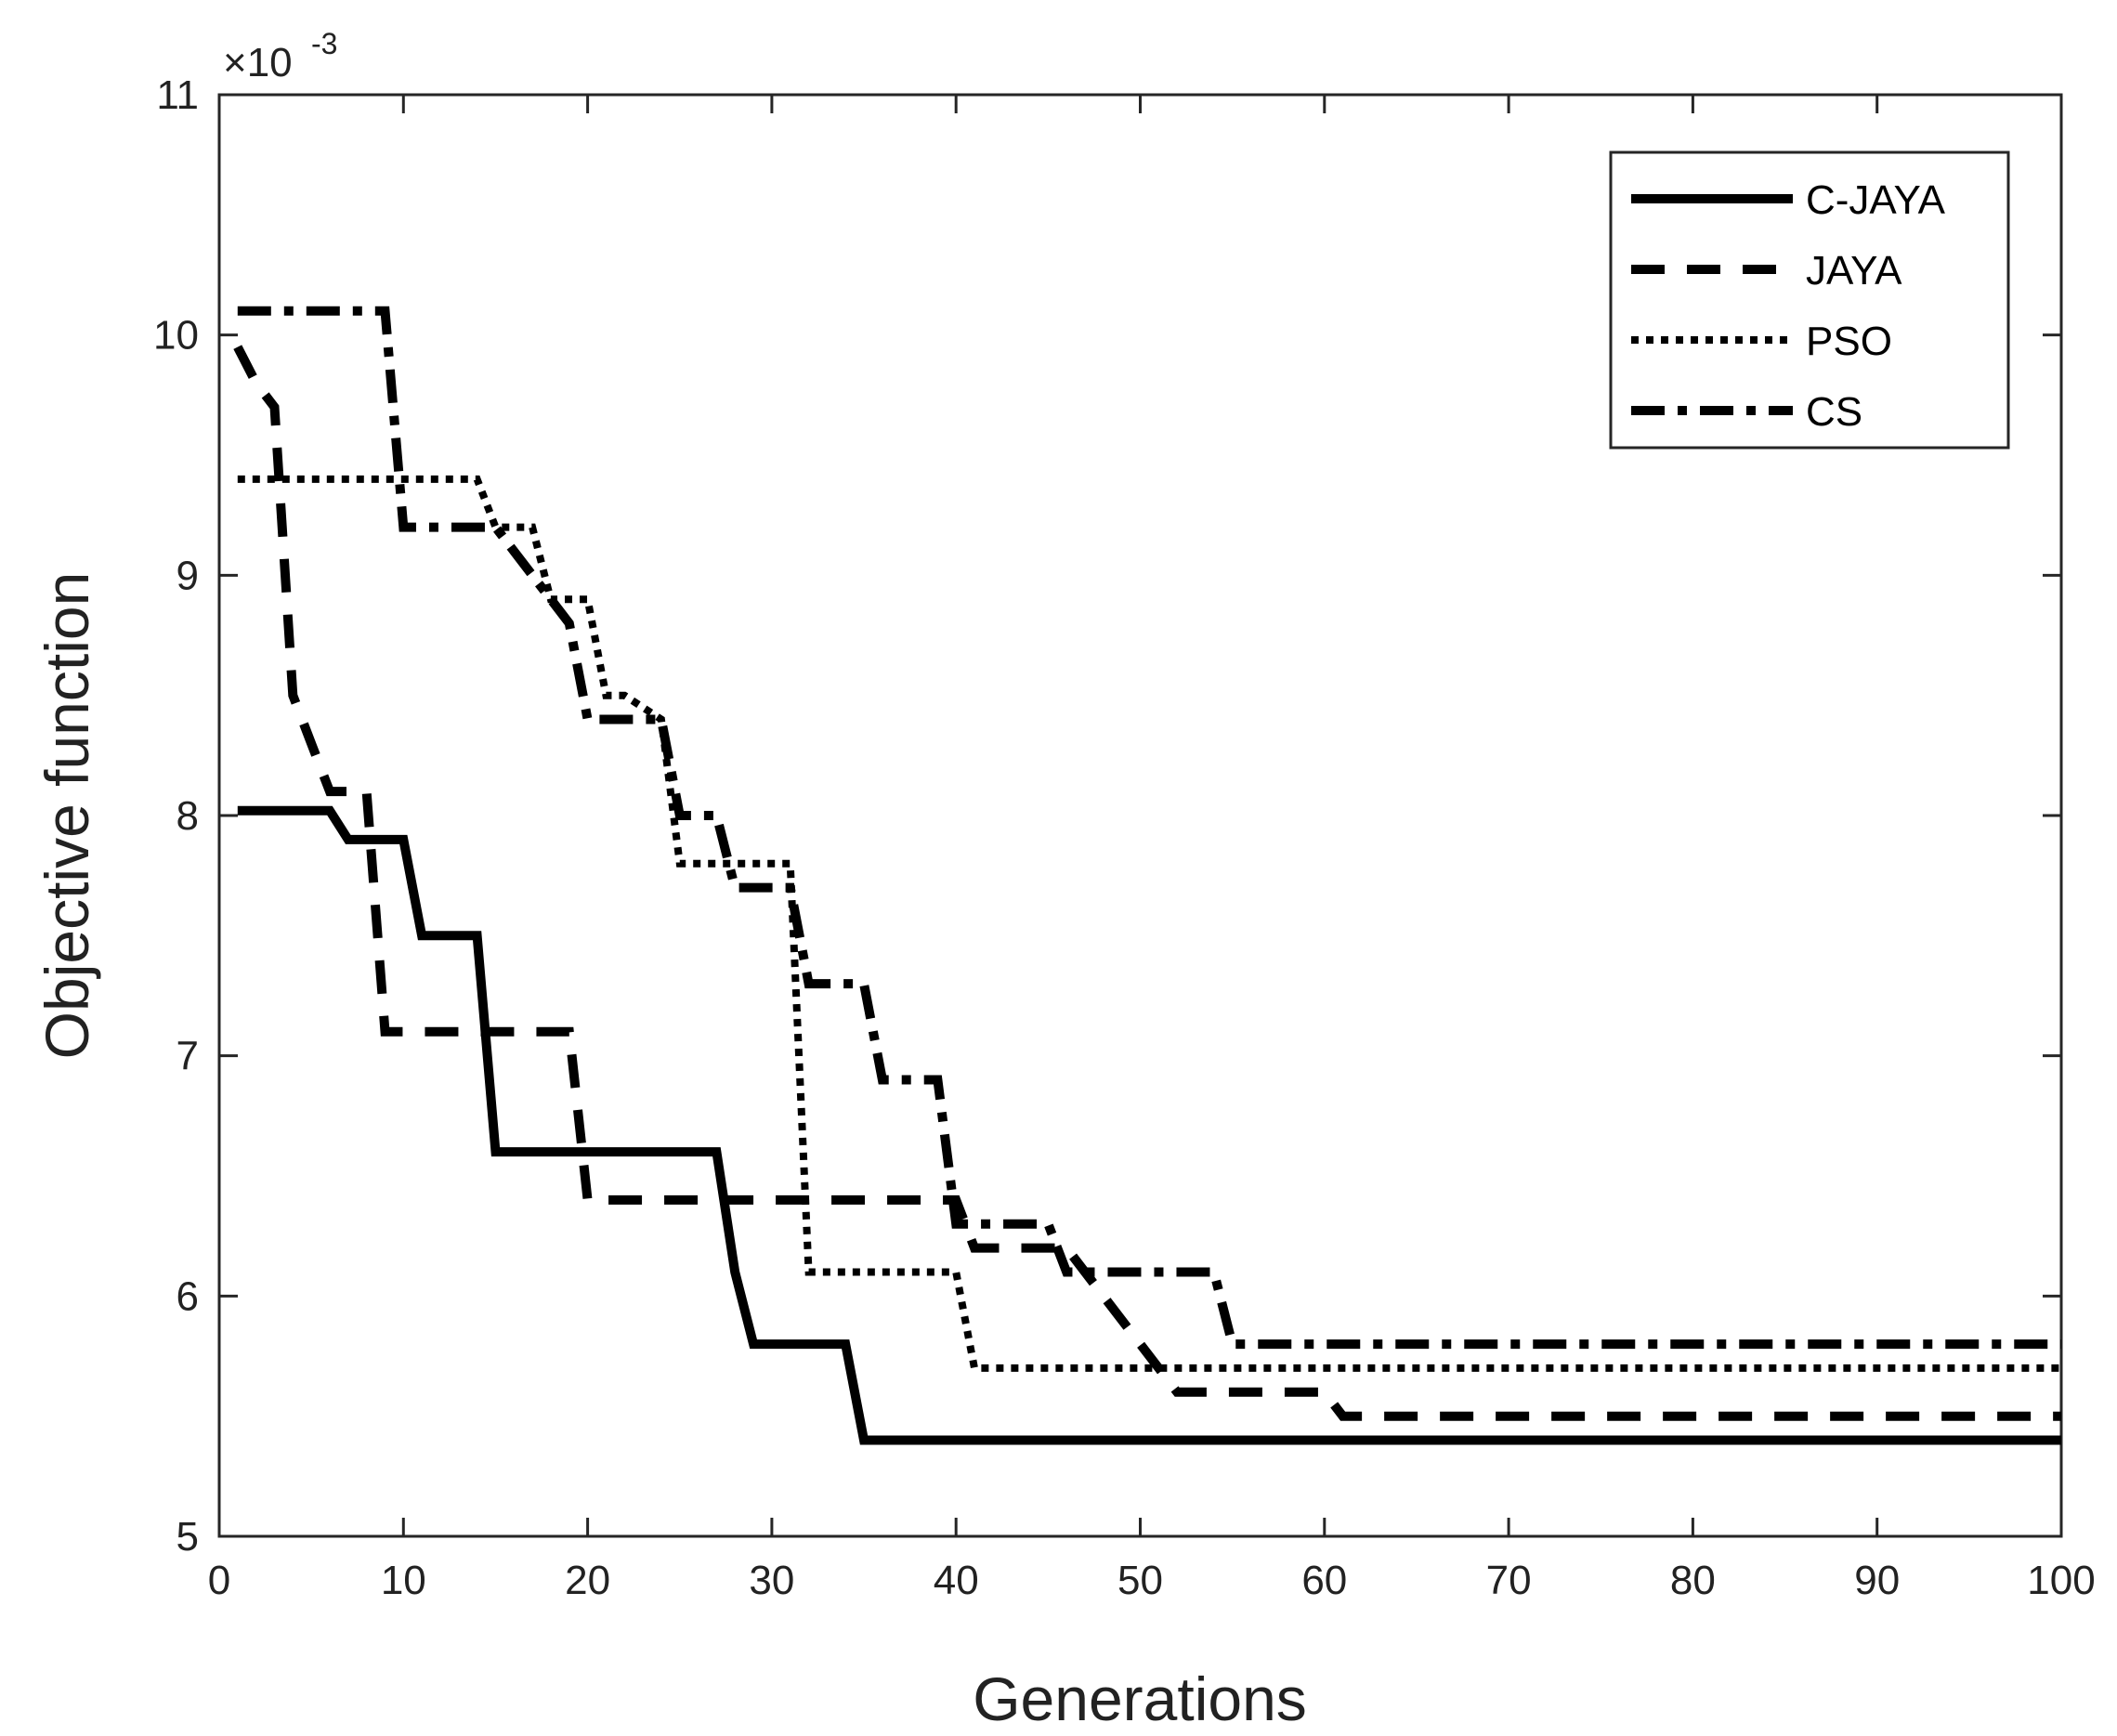 Image resolution: width=2117 pixels, height=1736 pixels. What do you see at coordinates (1324, 1580) in the screenshot?
I see `x-tick-label: 60` at bounding box center [1324, 1580].